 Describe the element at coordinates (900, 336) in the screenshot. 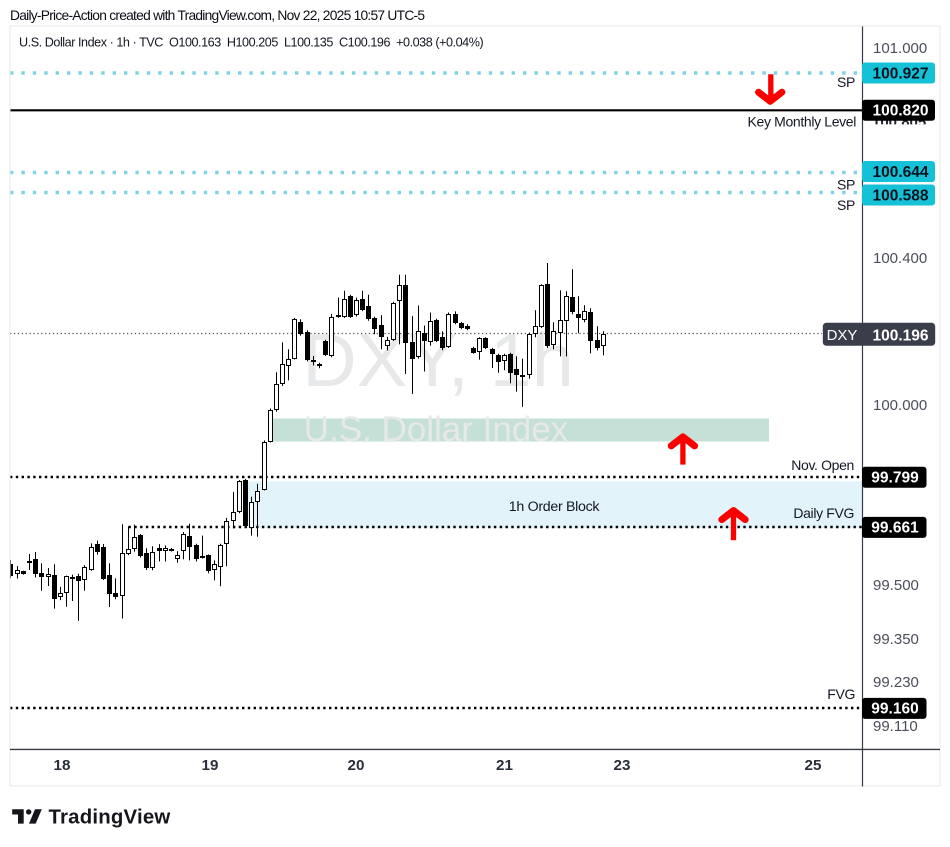

I see `svg-text: 100.196` at that location.